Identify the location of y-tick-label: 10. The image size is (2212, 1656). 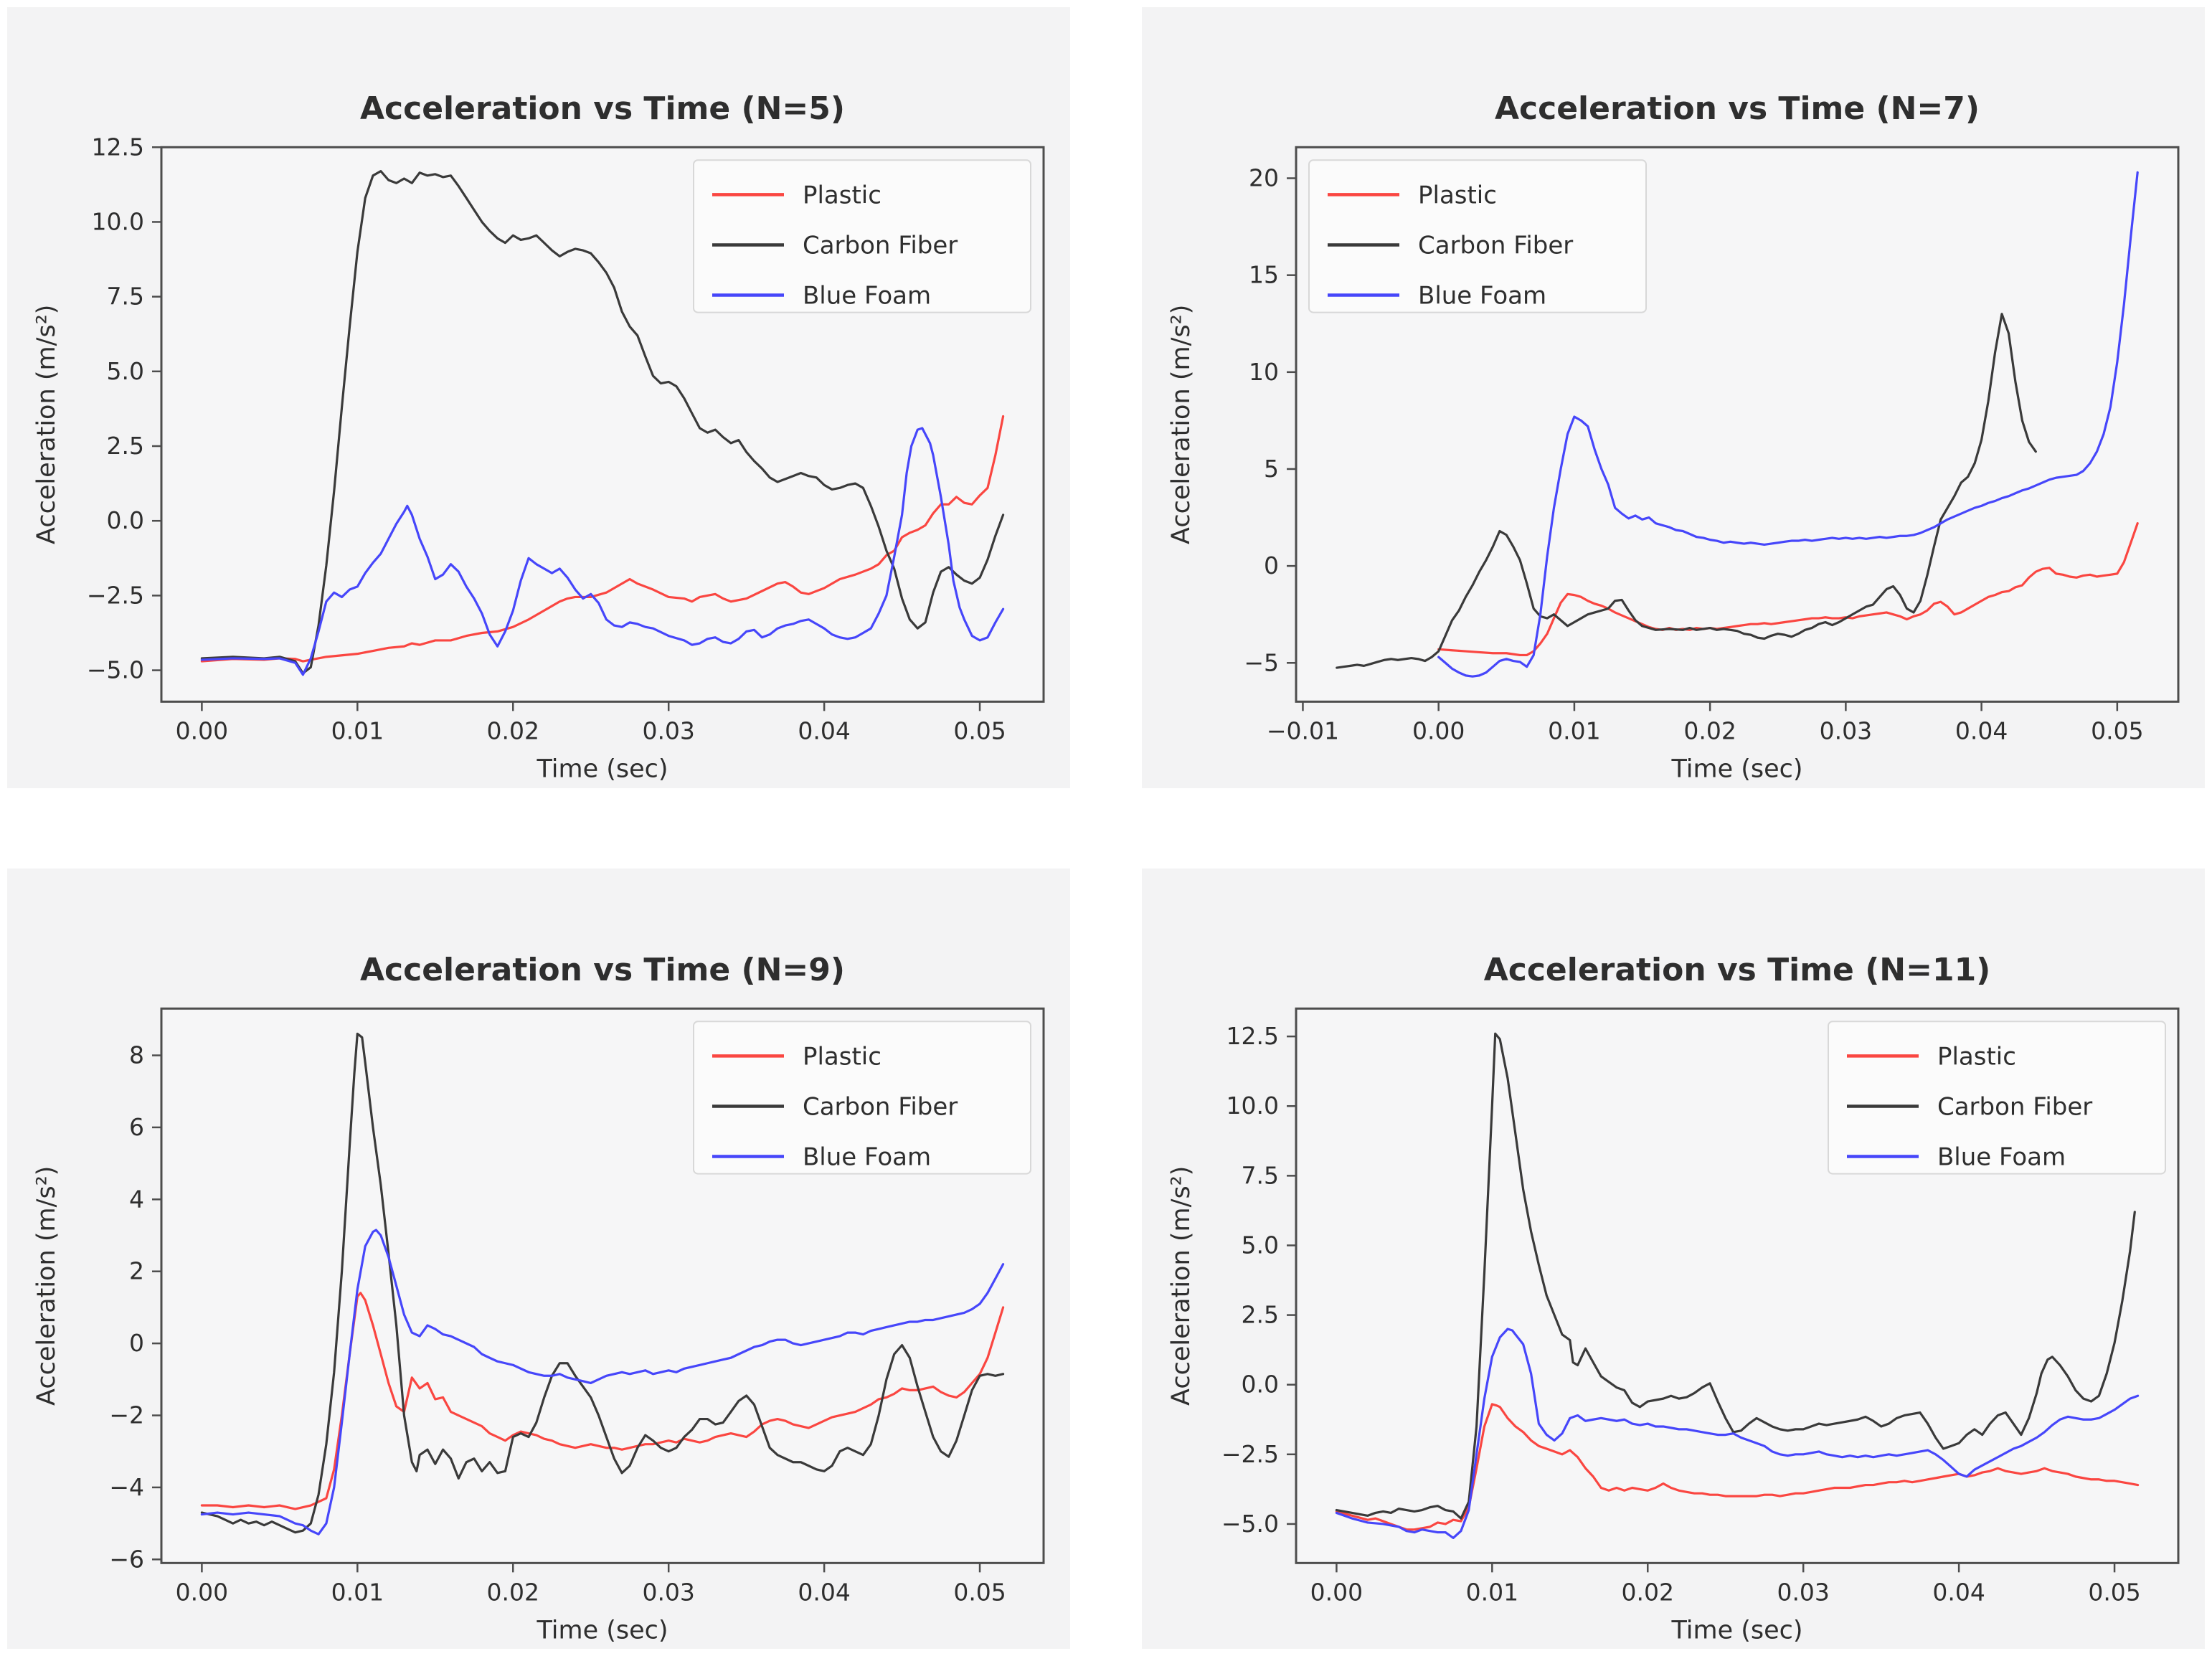
(1264, 372).